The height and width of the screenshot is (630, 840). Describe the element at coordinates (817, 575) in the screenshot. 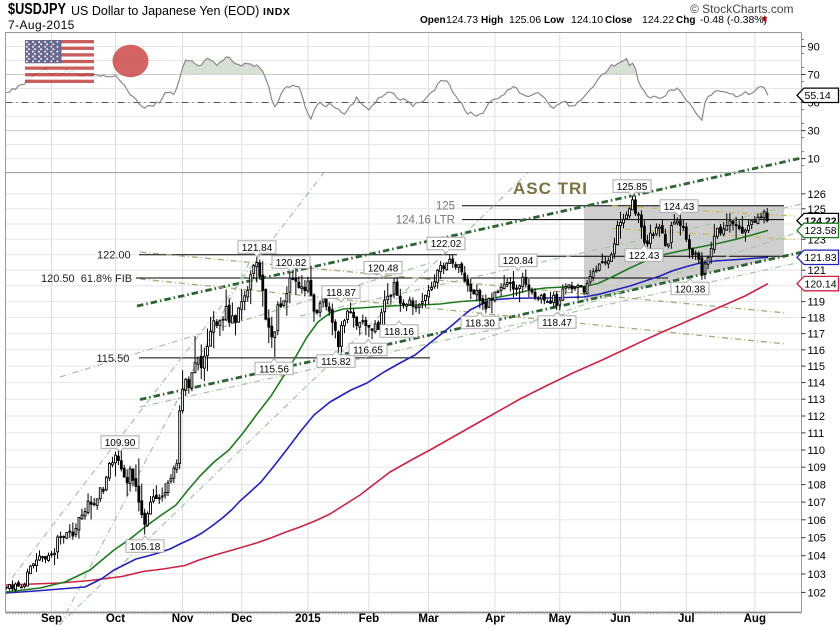

I see `svg-text: 103` at that location.